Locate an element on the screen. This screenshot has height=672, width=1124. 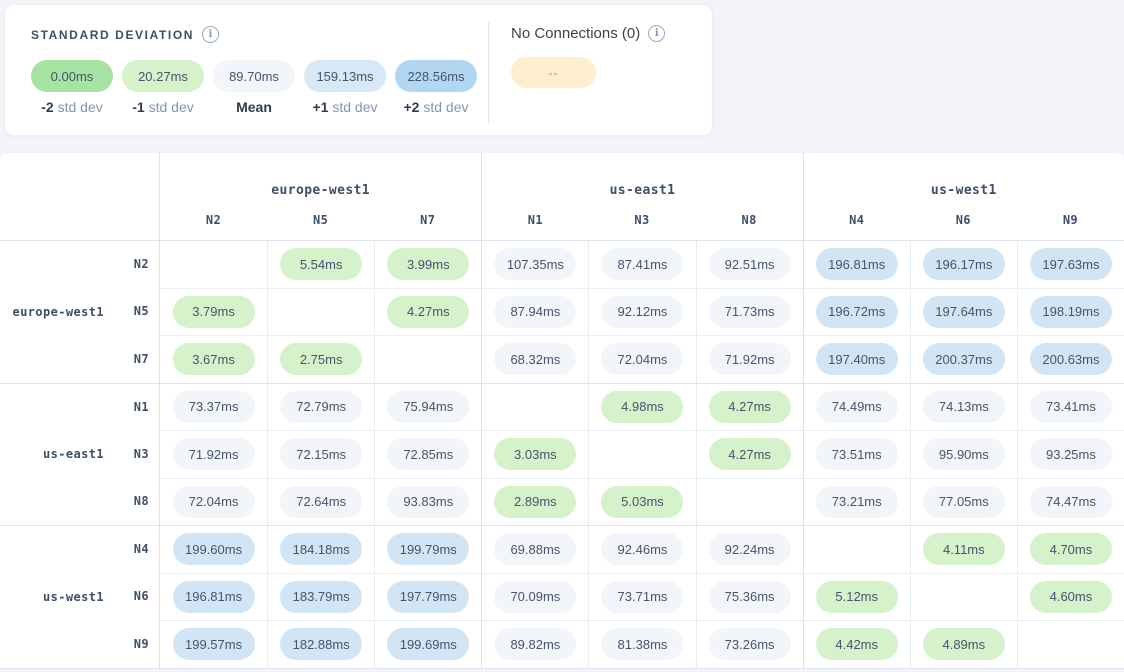
latency-cell: 3.03ms is located at coordinates (535, 454).